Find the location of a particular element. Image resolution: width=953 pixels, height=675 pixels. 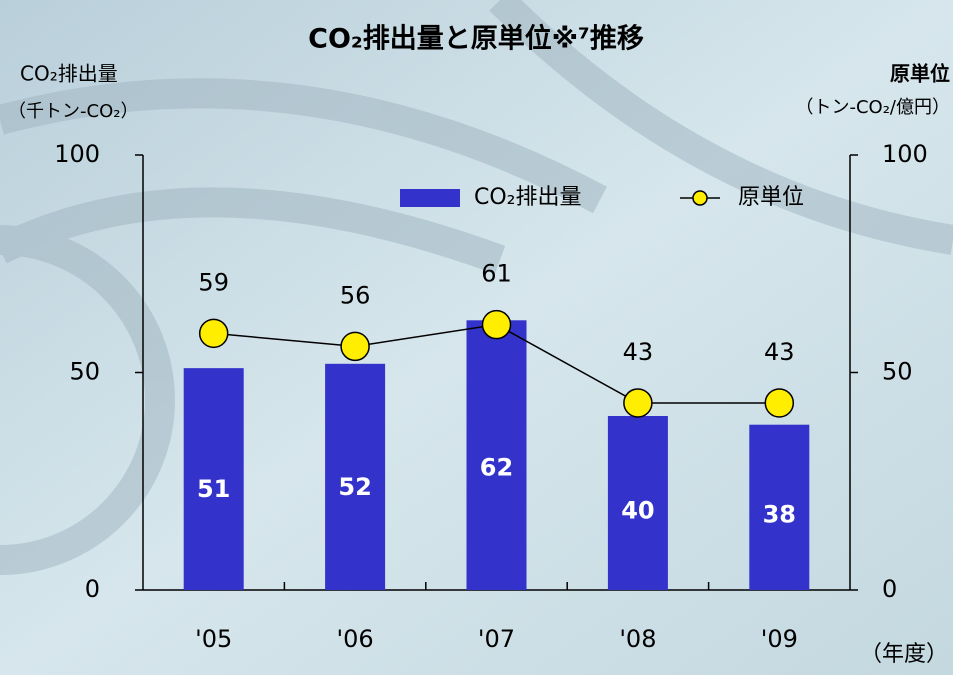

bar-value-label: 51 is located at coordinates (213, 489).